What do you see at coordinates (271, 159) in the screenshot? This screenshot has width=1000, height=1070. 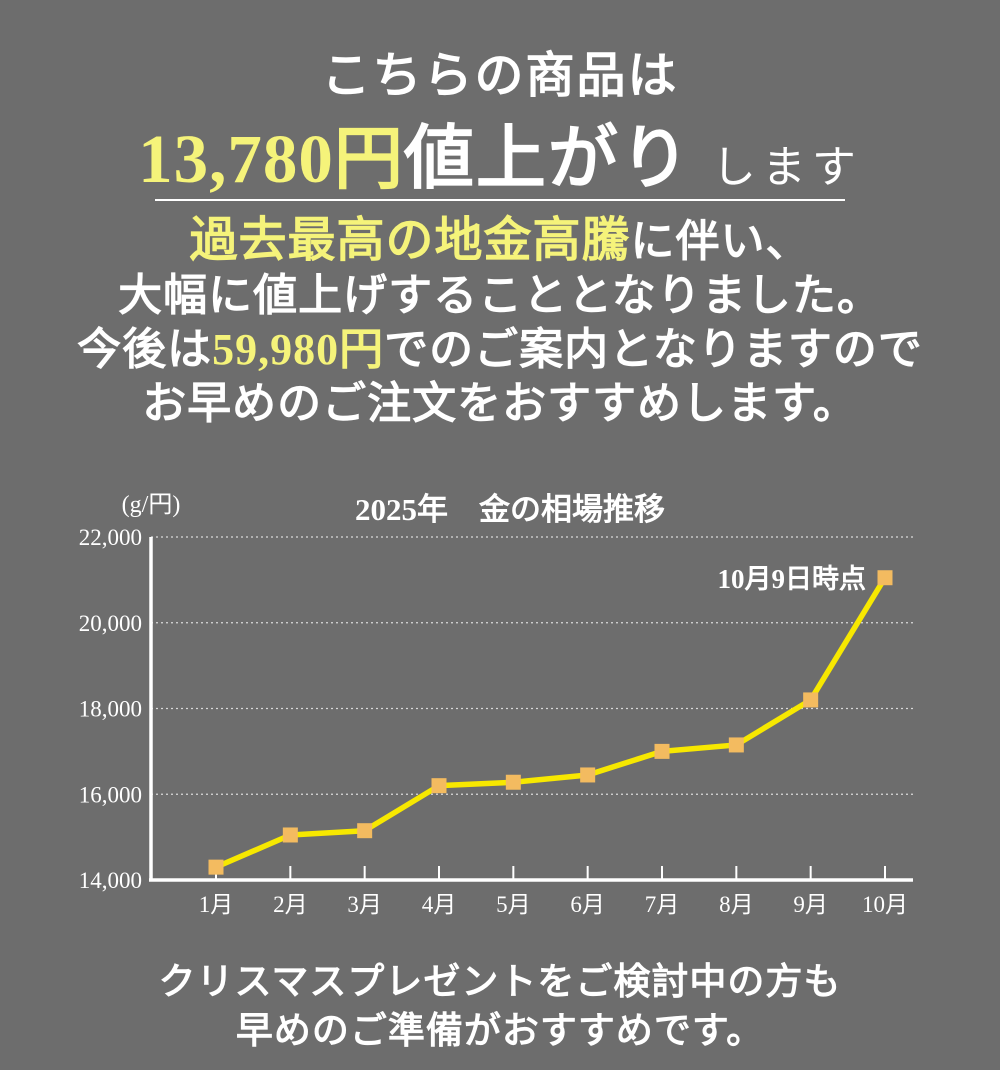 I see `price-increase-amount: 13,780円` at bounding box center [271, 159].